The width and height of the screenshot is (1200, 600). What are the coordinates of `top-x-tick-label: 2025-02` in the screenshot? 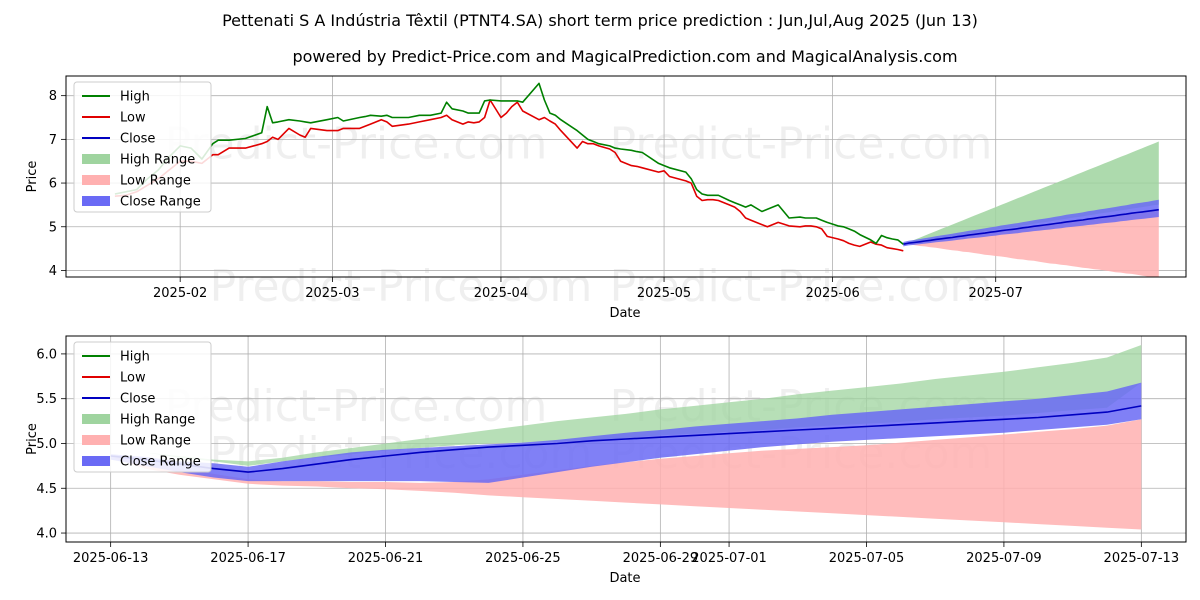 It's located at (180, 293).